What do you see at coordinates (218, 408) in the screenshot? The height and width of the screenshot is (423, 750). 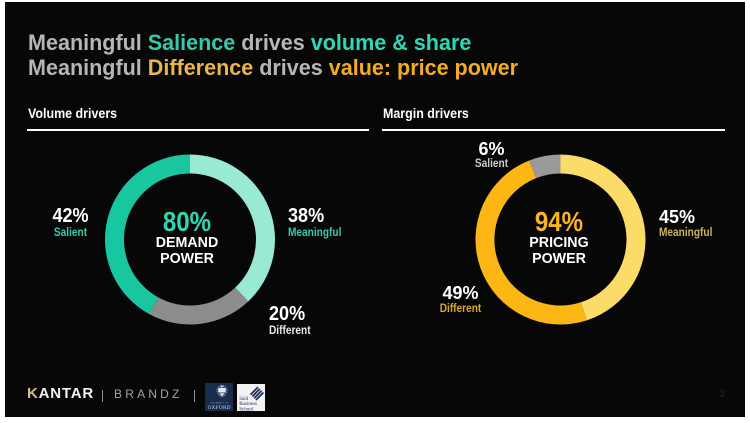 I see `svg-text: OXFORD` at bounding box center [218, 408].